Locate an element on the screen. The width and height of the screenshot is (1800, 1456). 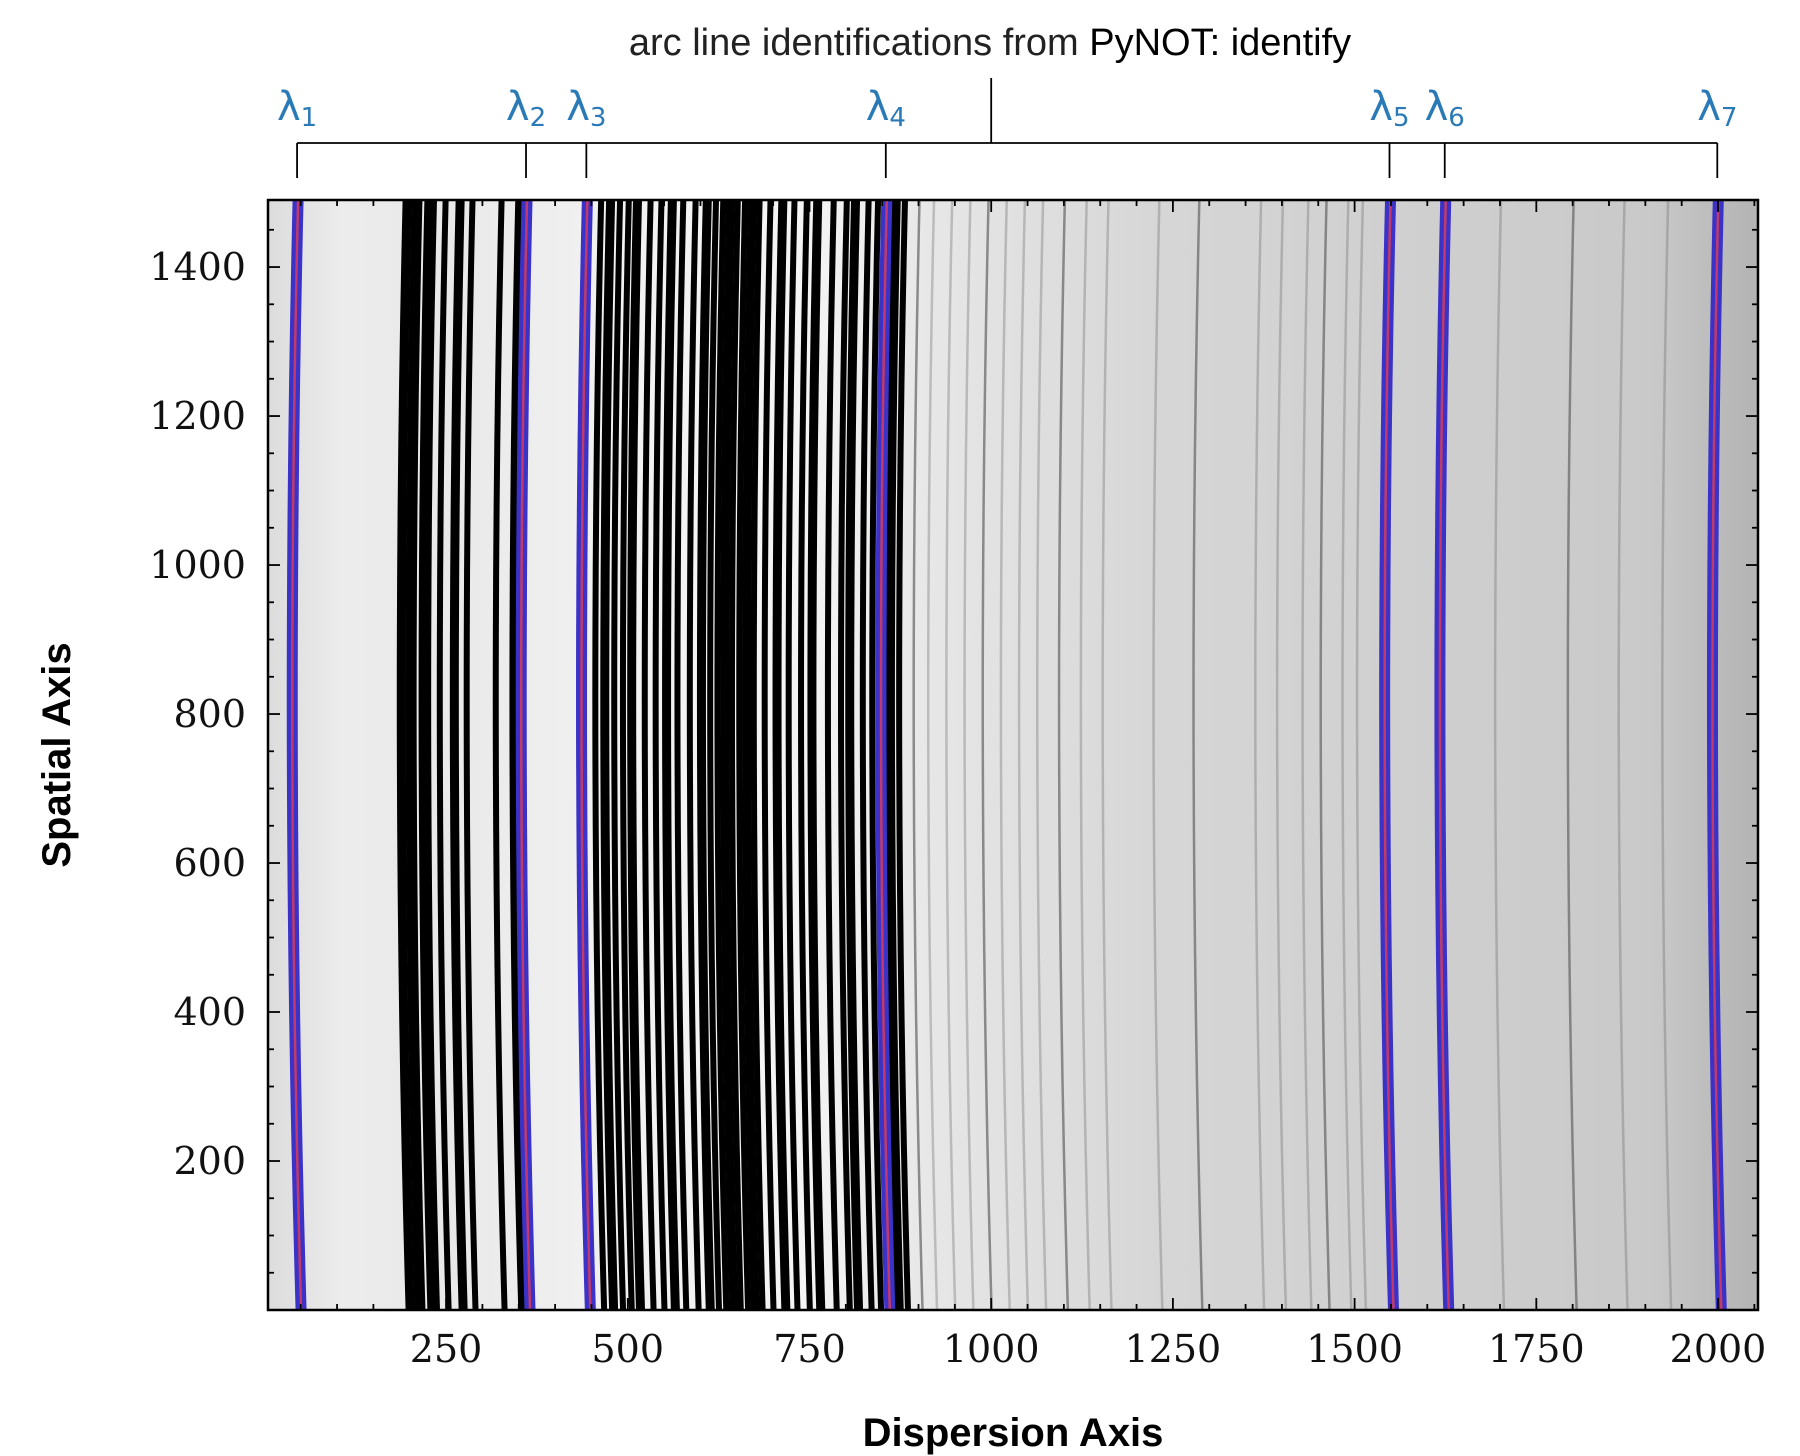
y-tick-label: 200 is located at coordinates (209, 1161).